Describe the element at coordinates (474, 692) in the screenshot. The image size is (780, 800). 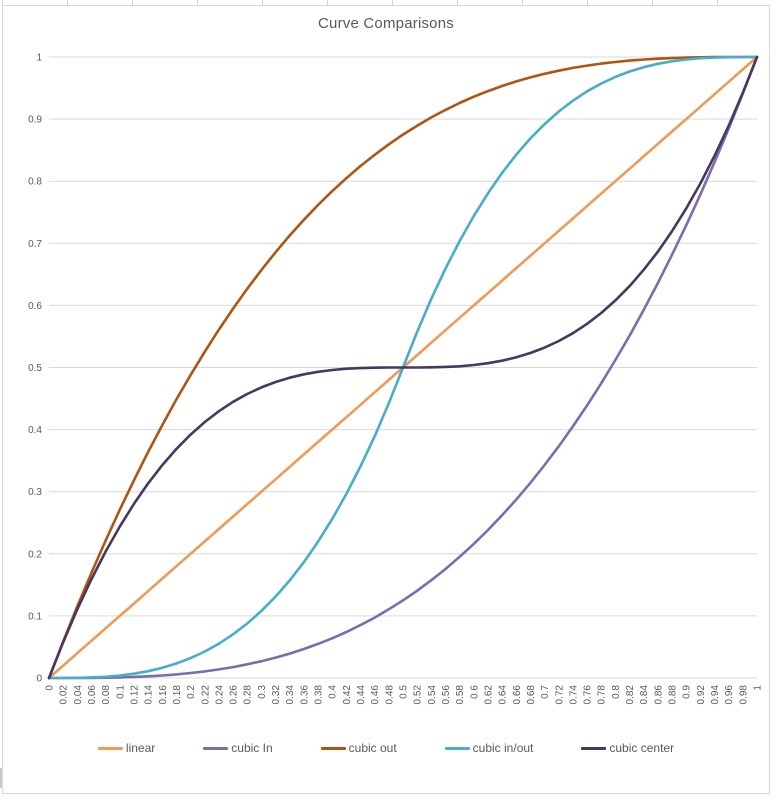
I see `x-tick-label: 0.6` at that location.